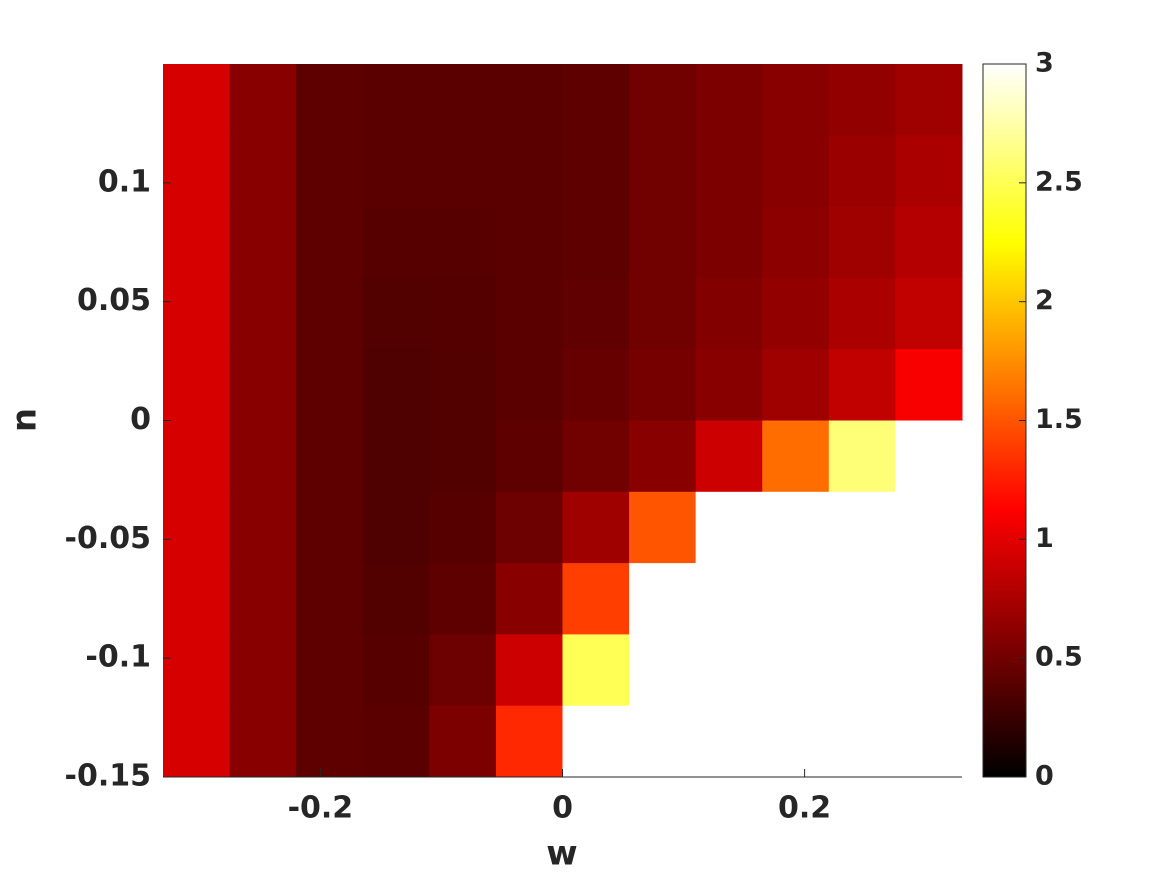 Image resolution: width=1167 pixels, height=875 pixels. Describe the element at coordinates (1059, 181) in the screenshot. I see `colorbar-tick-label: 2.5` at that location.